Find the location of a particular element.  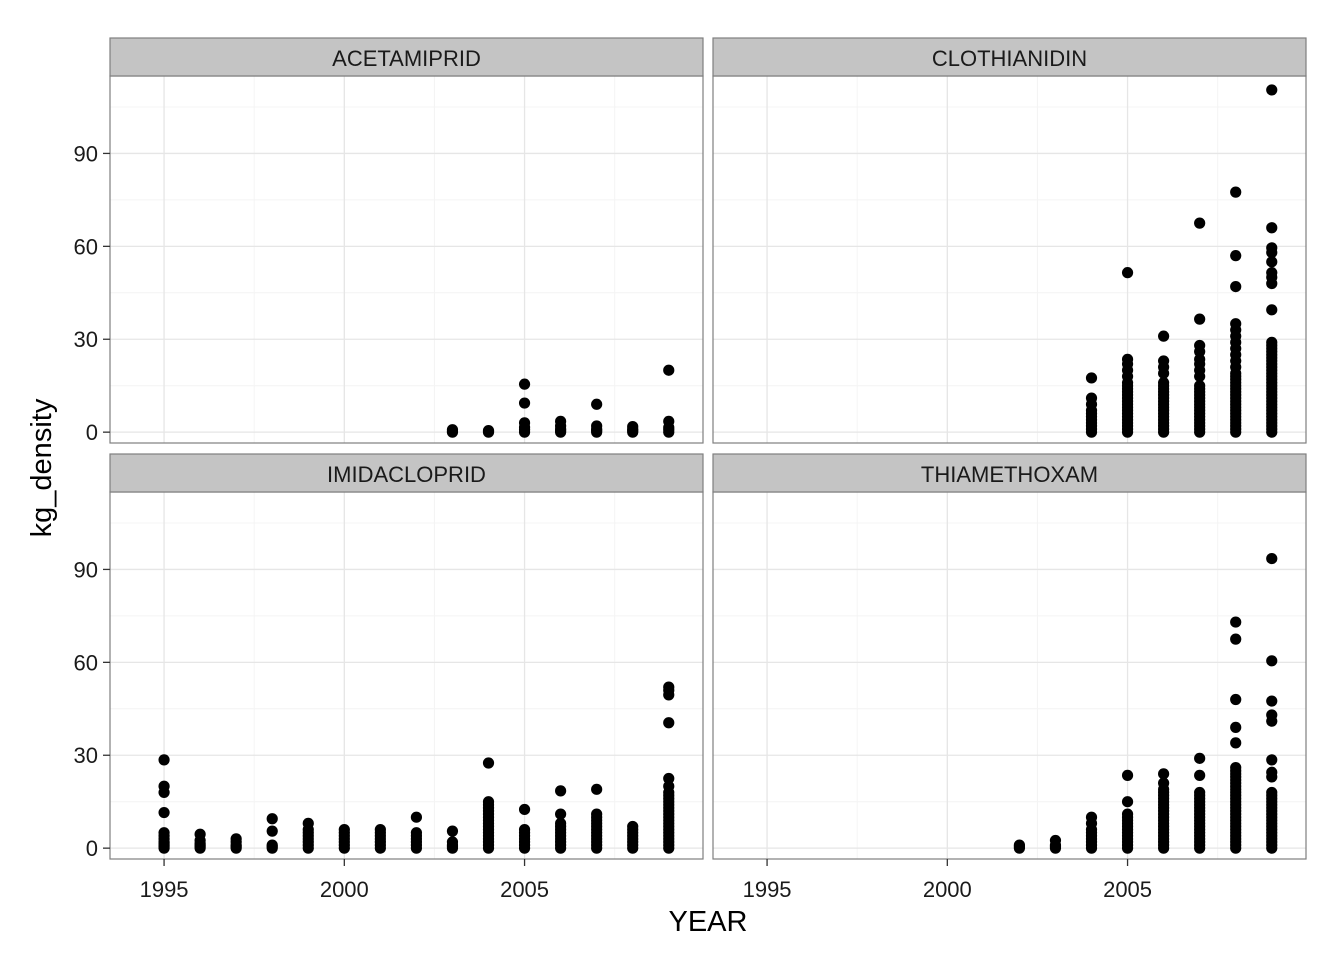

facet-strip-label: IMIDACLOPRID is located at coordinates (406, 474).